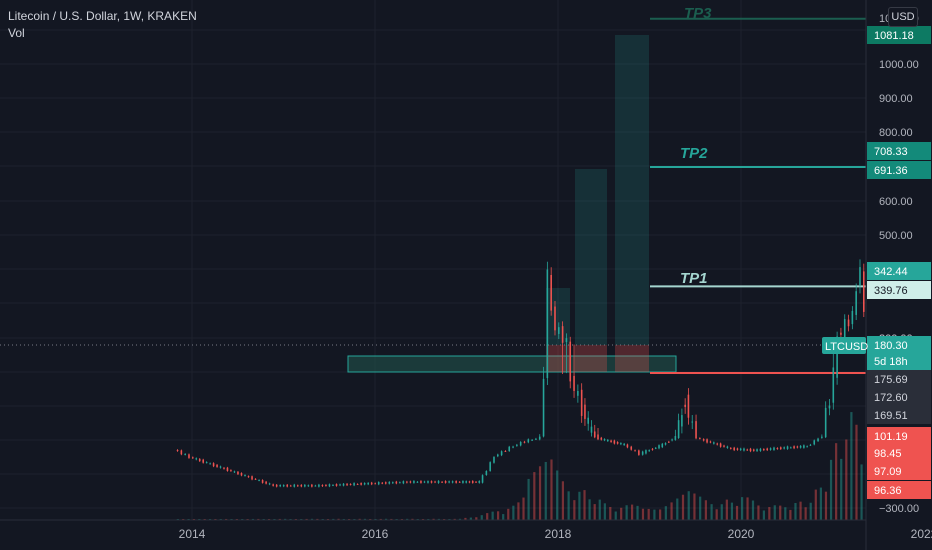 Image resolution: width=932 pixels, height=550 pixels. I want to click on price-tag-label: 339.76, so click(891, 291).